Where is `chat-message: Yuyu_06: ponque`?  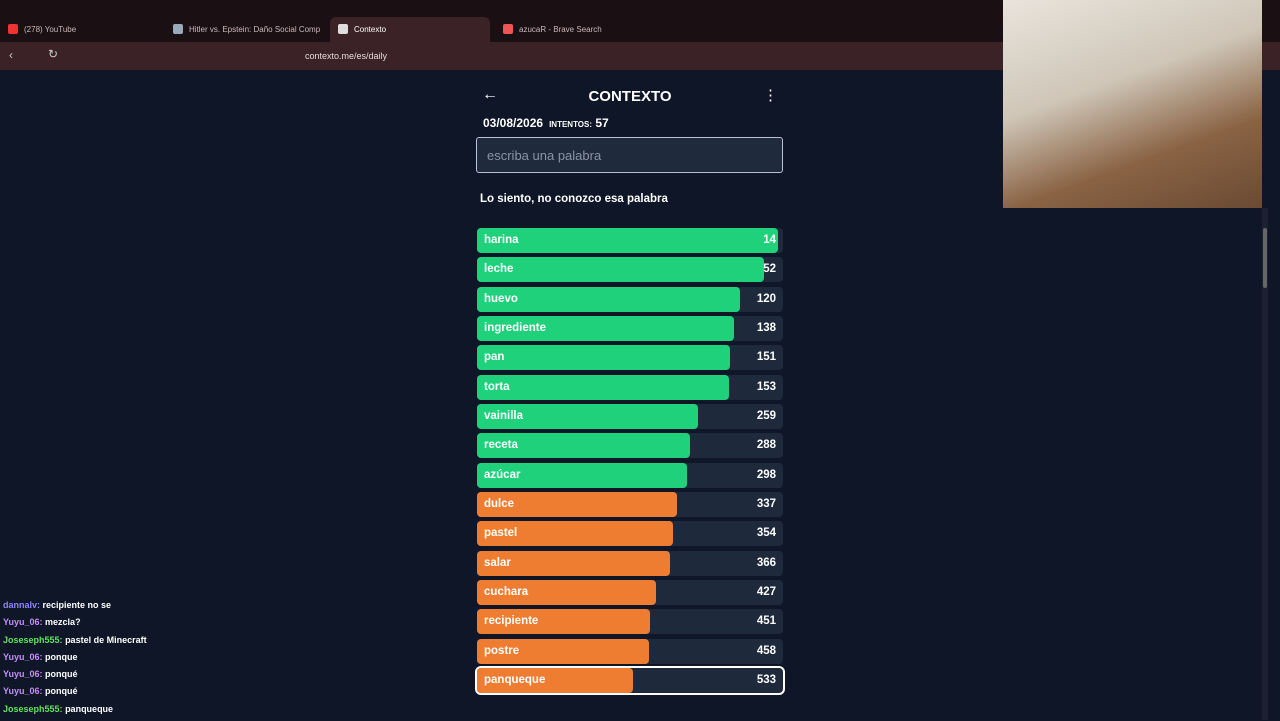 chat-message: Yuyu_06: ponque is located at coordinates (75, 660).